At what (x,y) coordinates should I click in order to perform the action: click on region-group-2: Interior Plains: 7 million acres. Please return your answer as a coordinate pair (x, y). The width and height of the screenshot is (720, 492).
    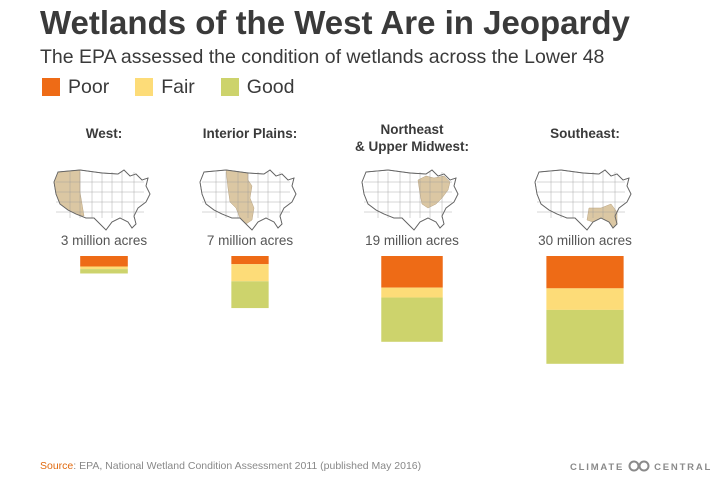
    Looking at the image, I should click on (248, 217).